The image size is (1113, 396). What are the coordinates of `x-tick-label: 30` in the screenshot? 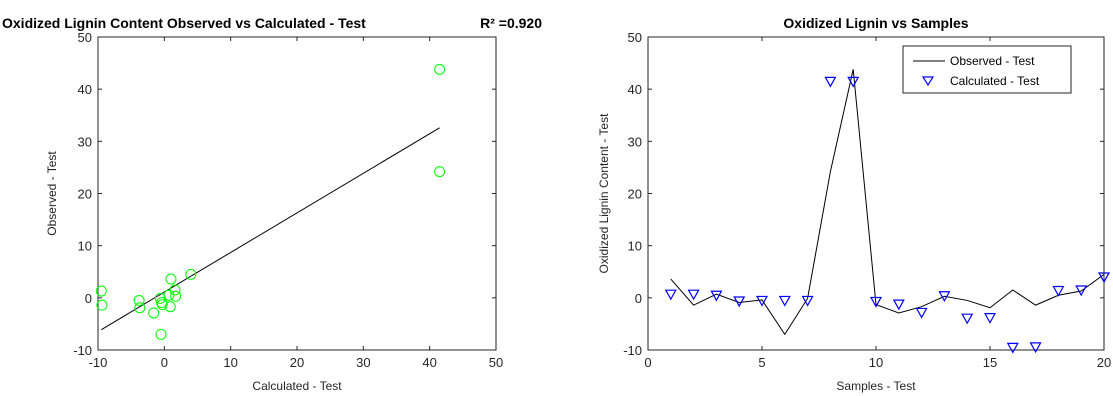 It's located at (363, 362).